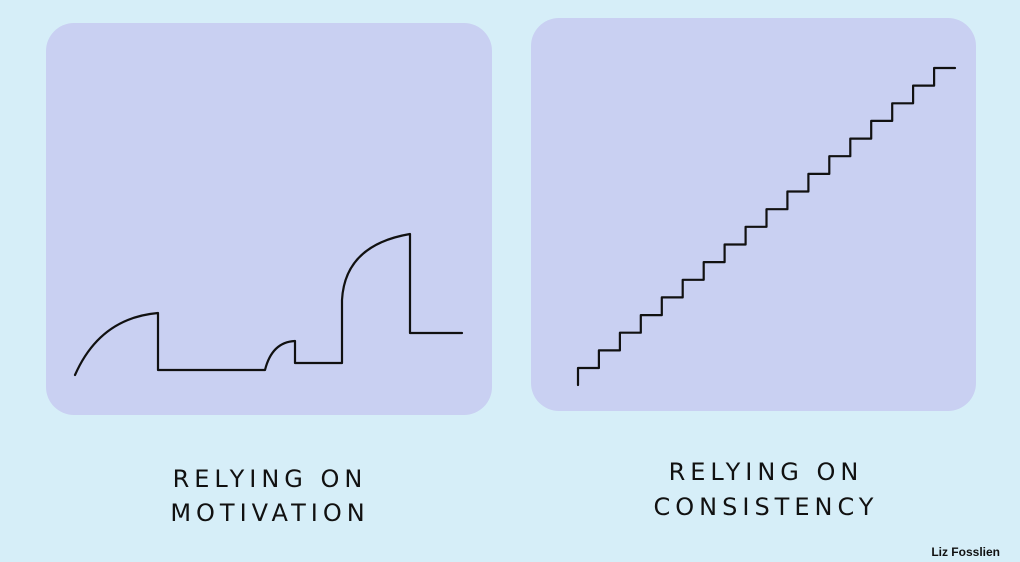 The height and width of the screenshot is (562, 1020). Describe the element at coordinates (766, 472) in the screenshot. I see `right-caption-line-1: RELYING ON` at that location.